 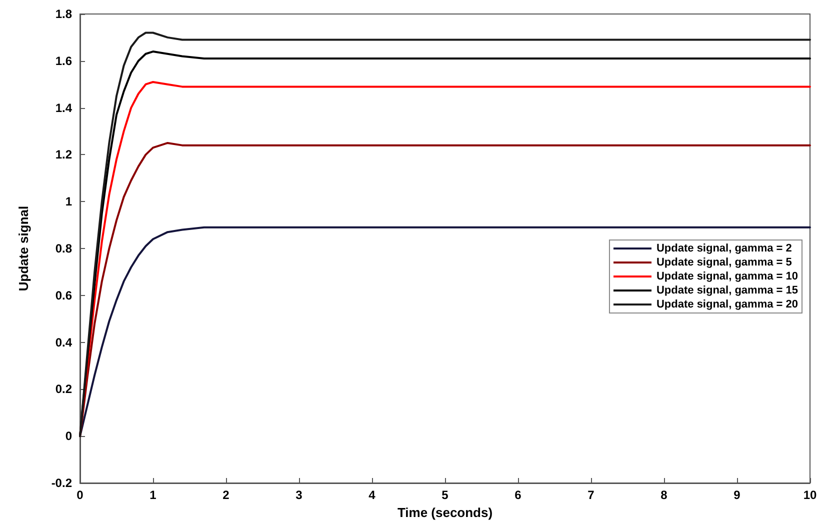 I want to click on y-tick-label: -0.2, so click(x=61, y=483).